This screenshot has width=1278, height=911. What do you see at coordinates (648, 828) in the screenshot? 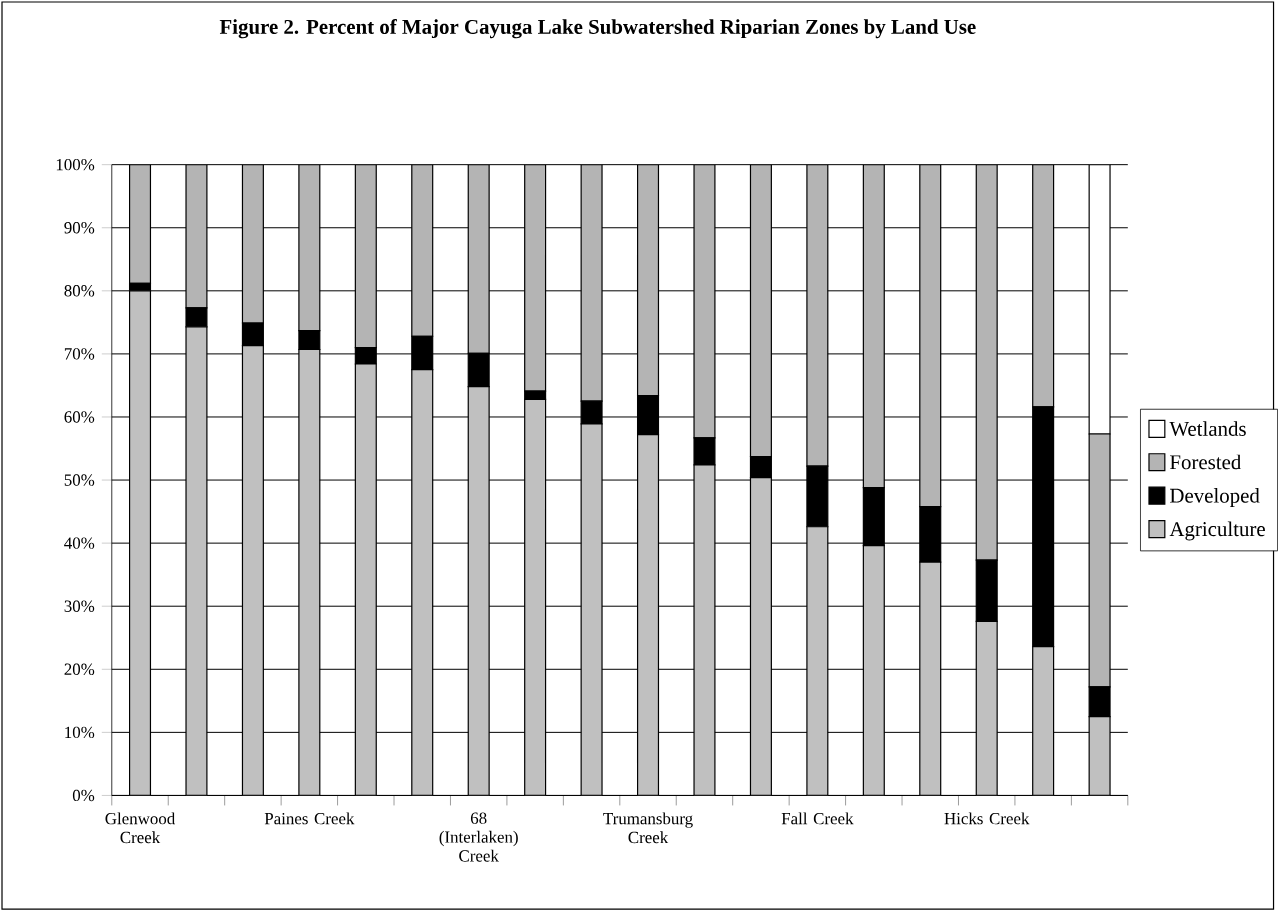
I see `x-tick-label: Trumansburg Creek` at bounding box center [648, 828].